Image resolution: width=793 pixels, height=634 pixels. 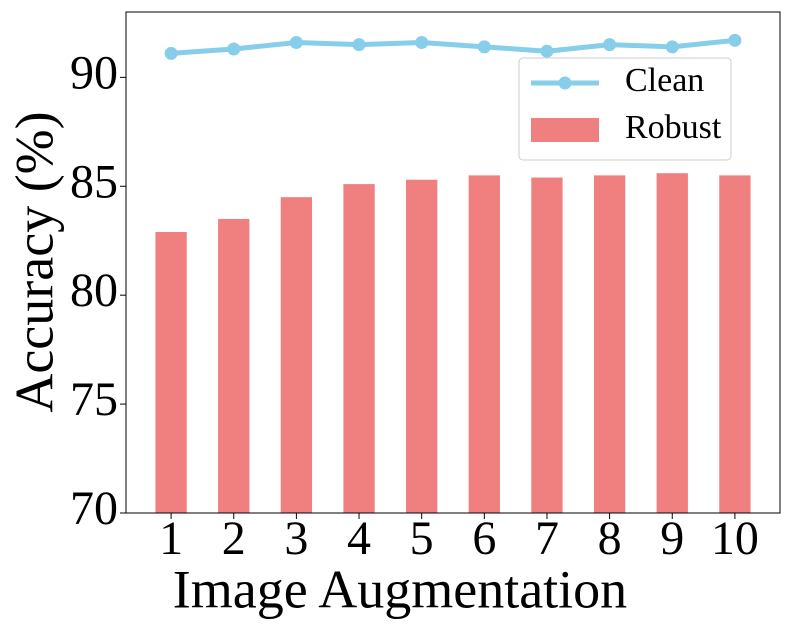 What do you see at coordinates (94, 181) in the screenshot?
I see `y-tick-label: 85` at bounding box center [94, 181].